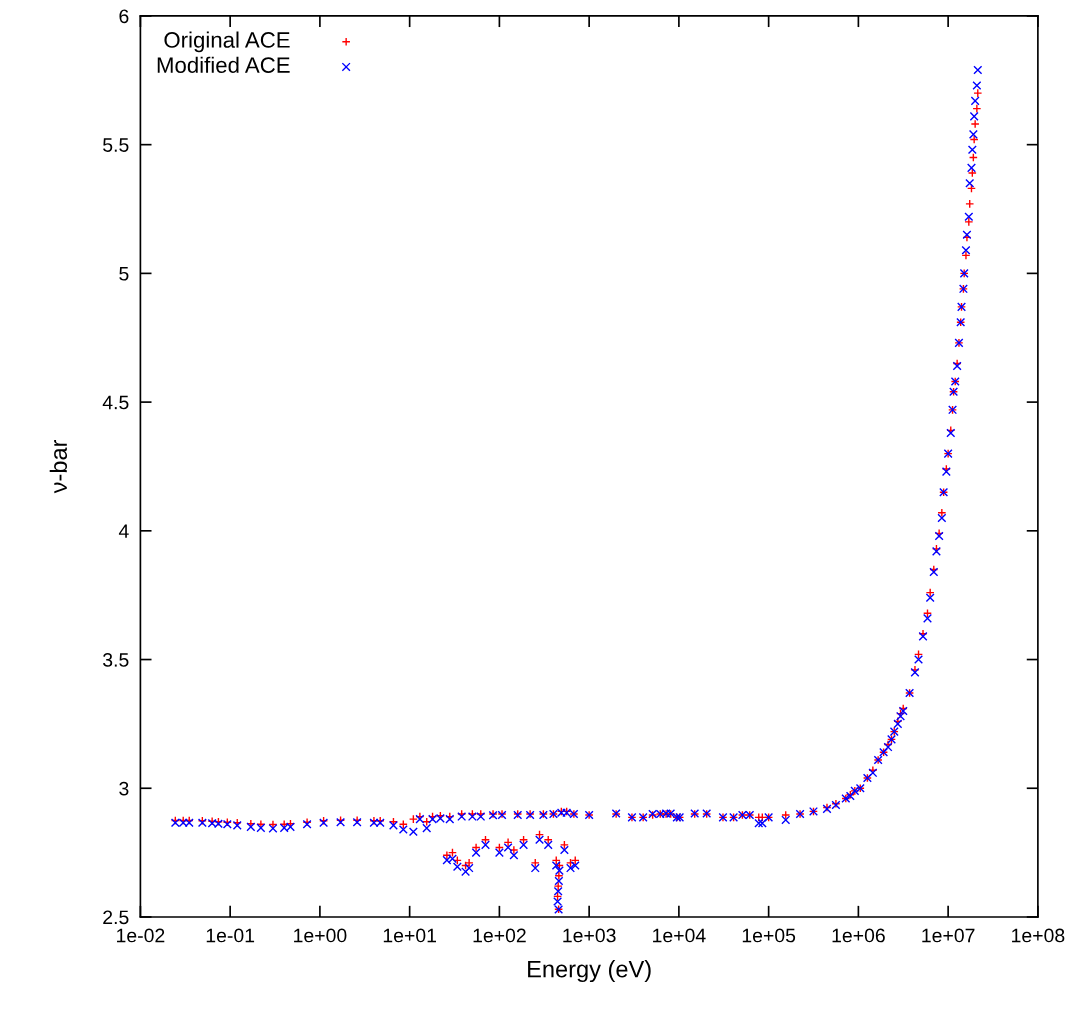 This screenshot has width=1080, height=1009. I want to click on y-tick-label: 2.5, so click(116, 917).